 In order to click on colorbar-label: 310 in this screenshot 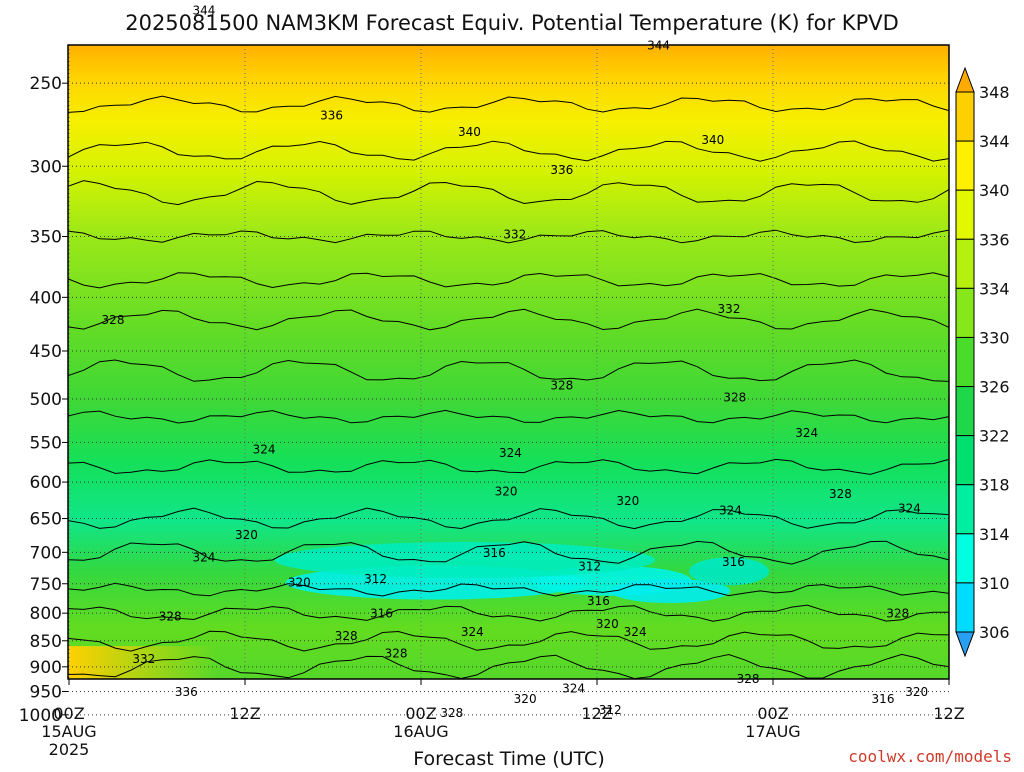, I will do `click(994, 583)`.